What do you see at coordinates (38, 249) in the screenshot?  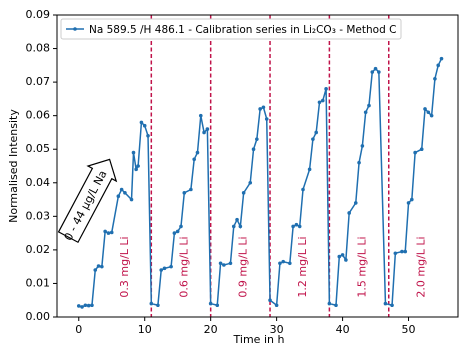 I see `y-tick-label: 0.02` at bounding box center [38, 249].